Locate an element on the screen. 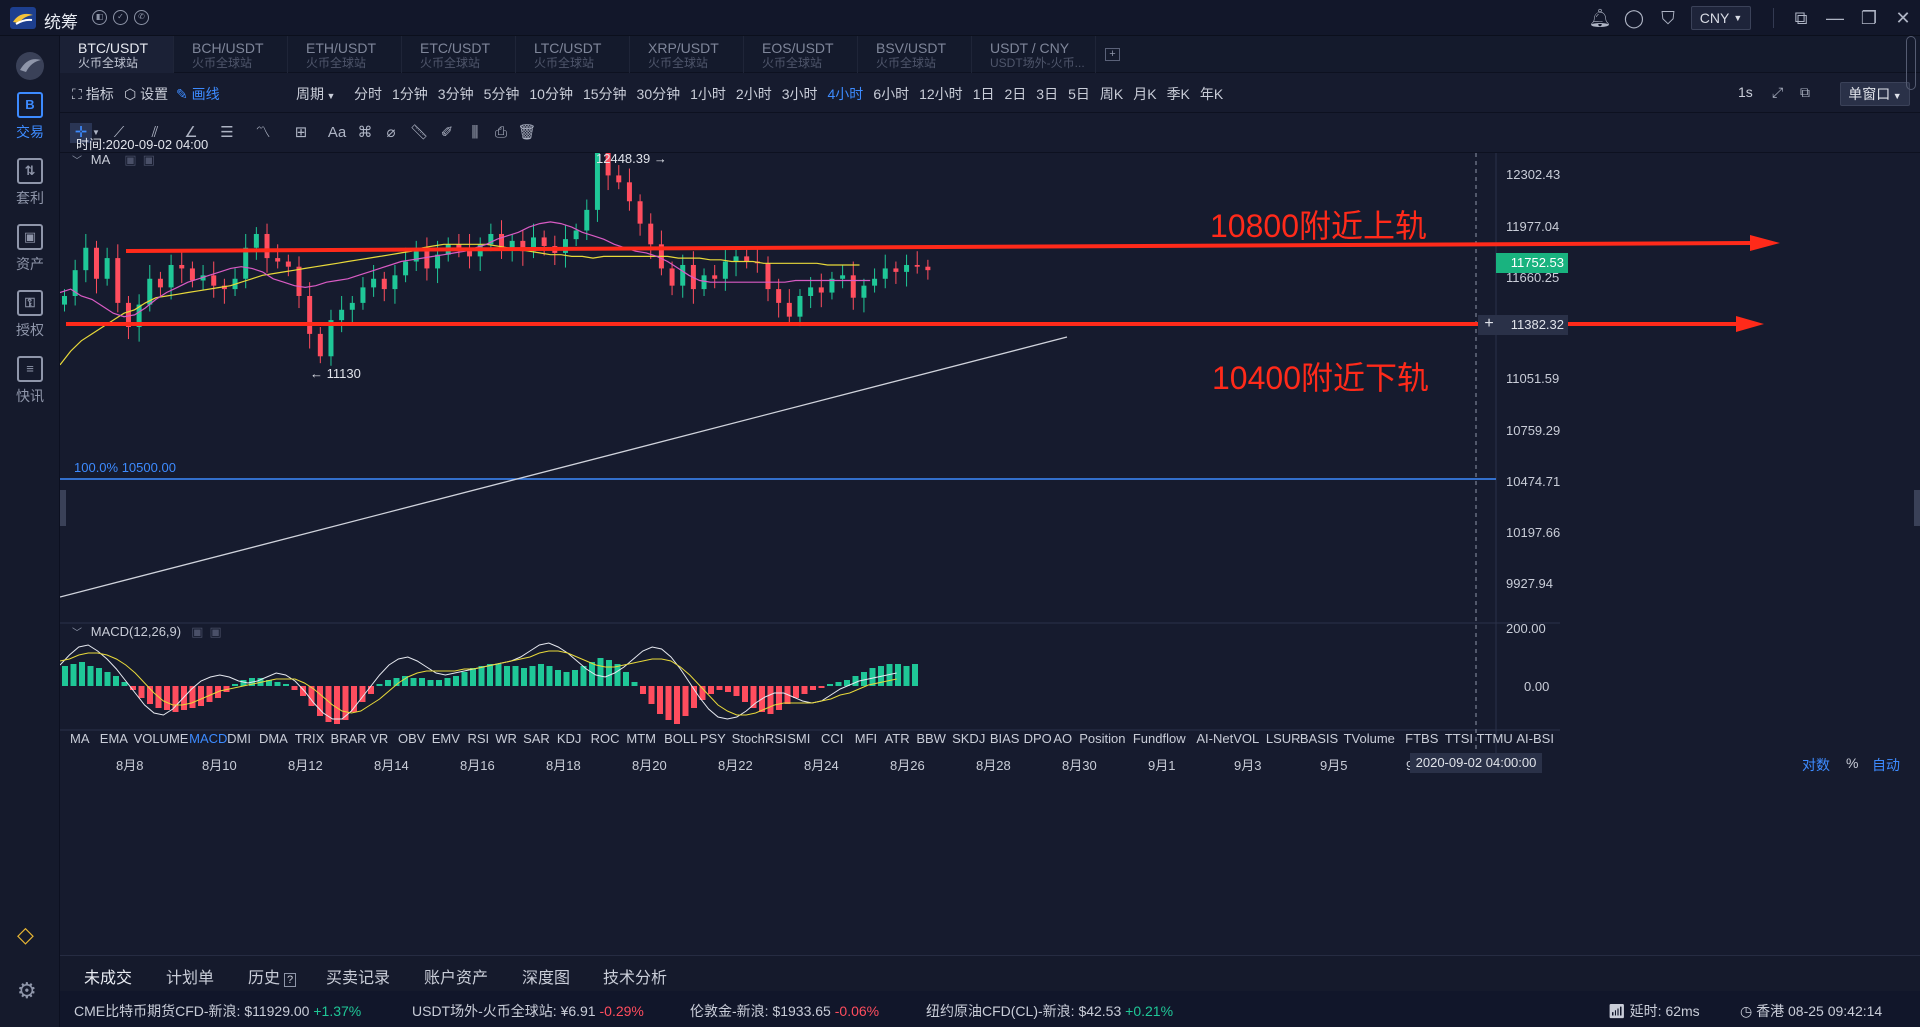  period-option: 分时 is located at coordinates (368, 94).